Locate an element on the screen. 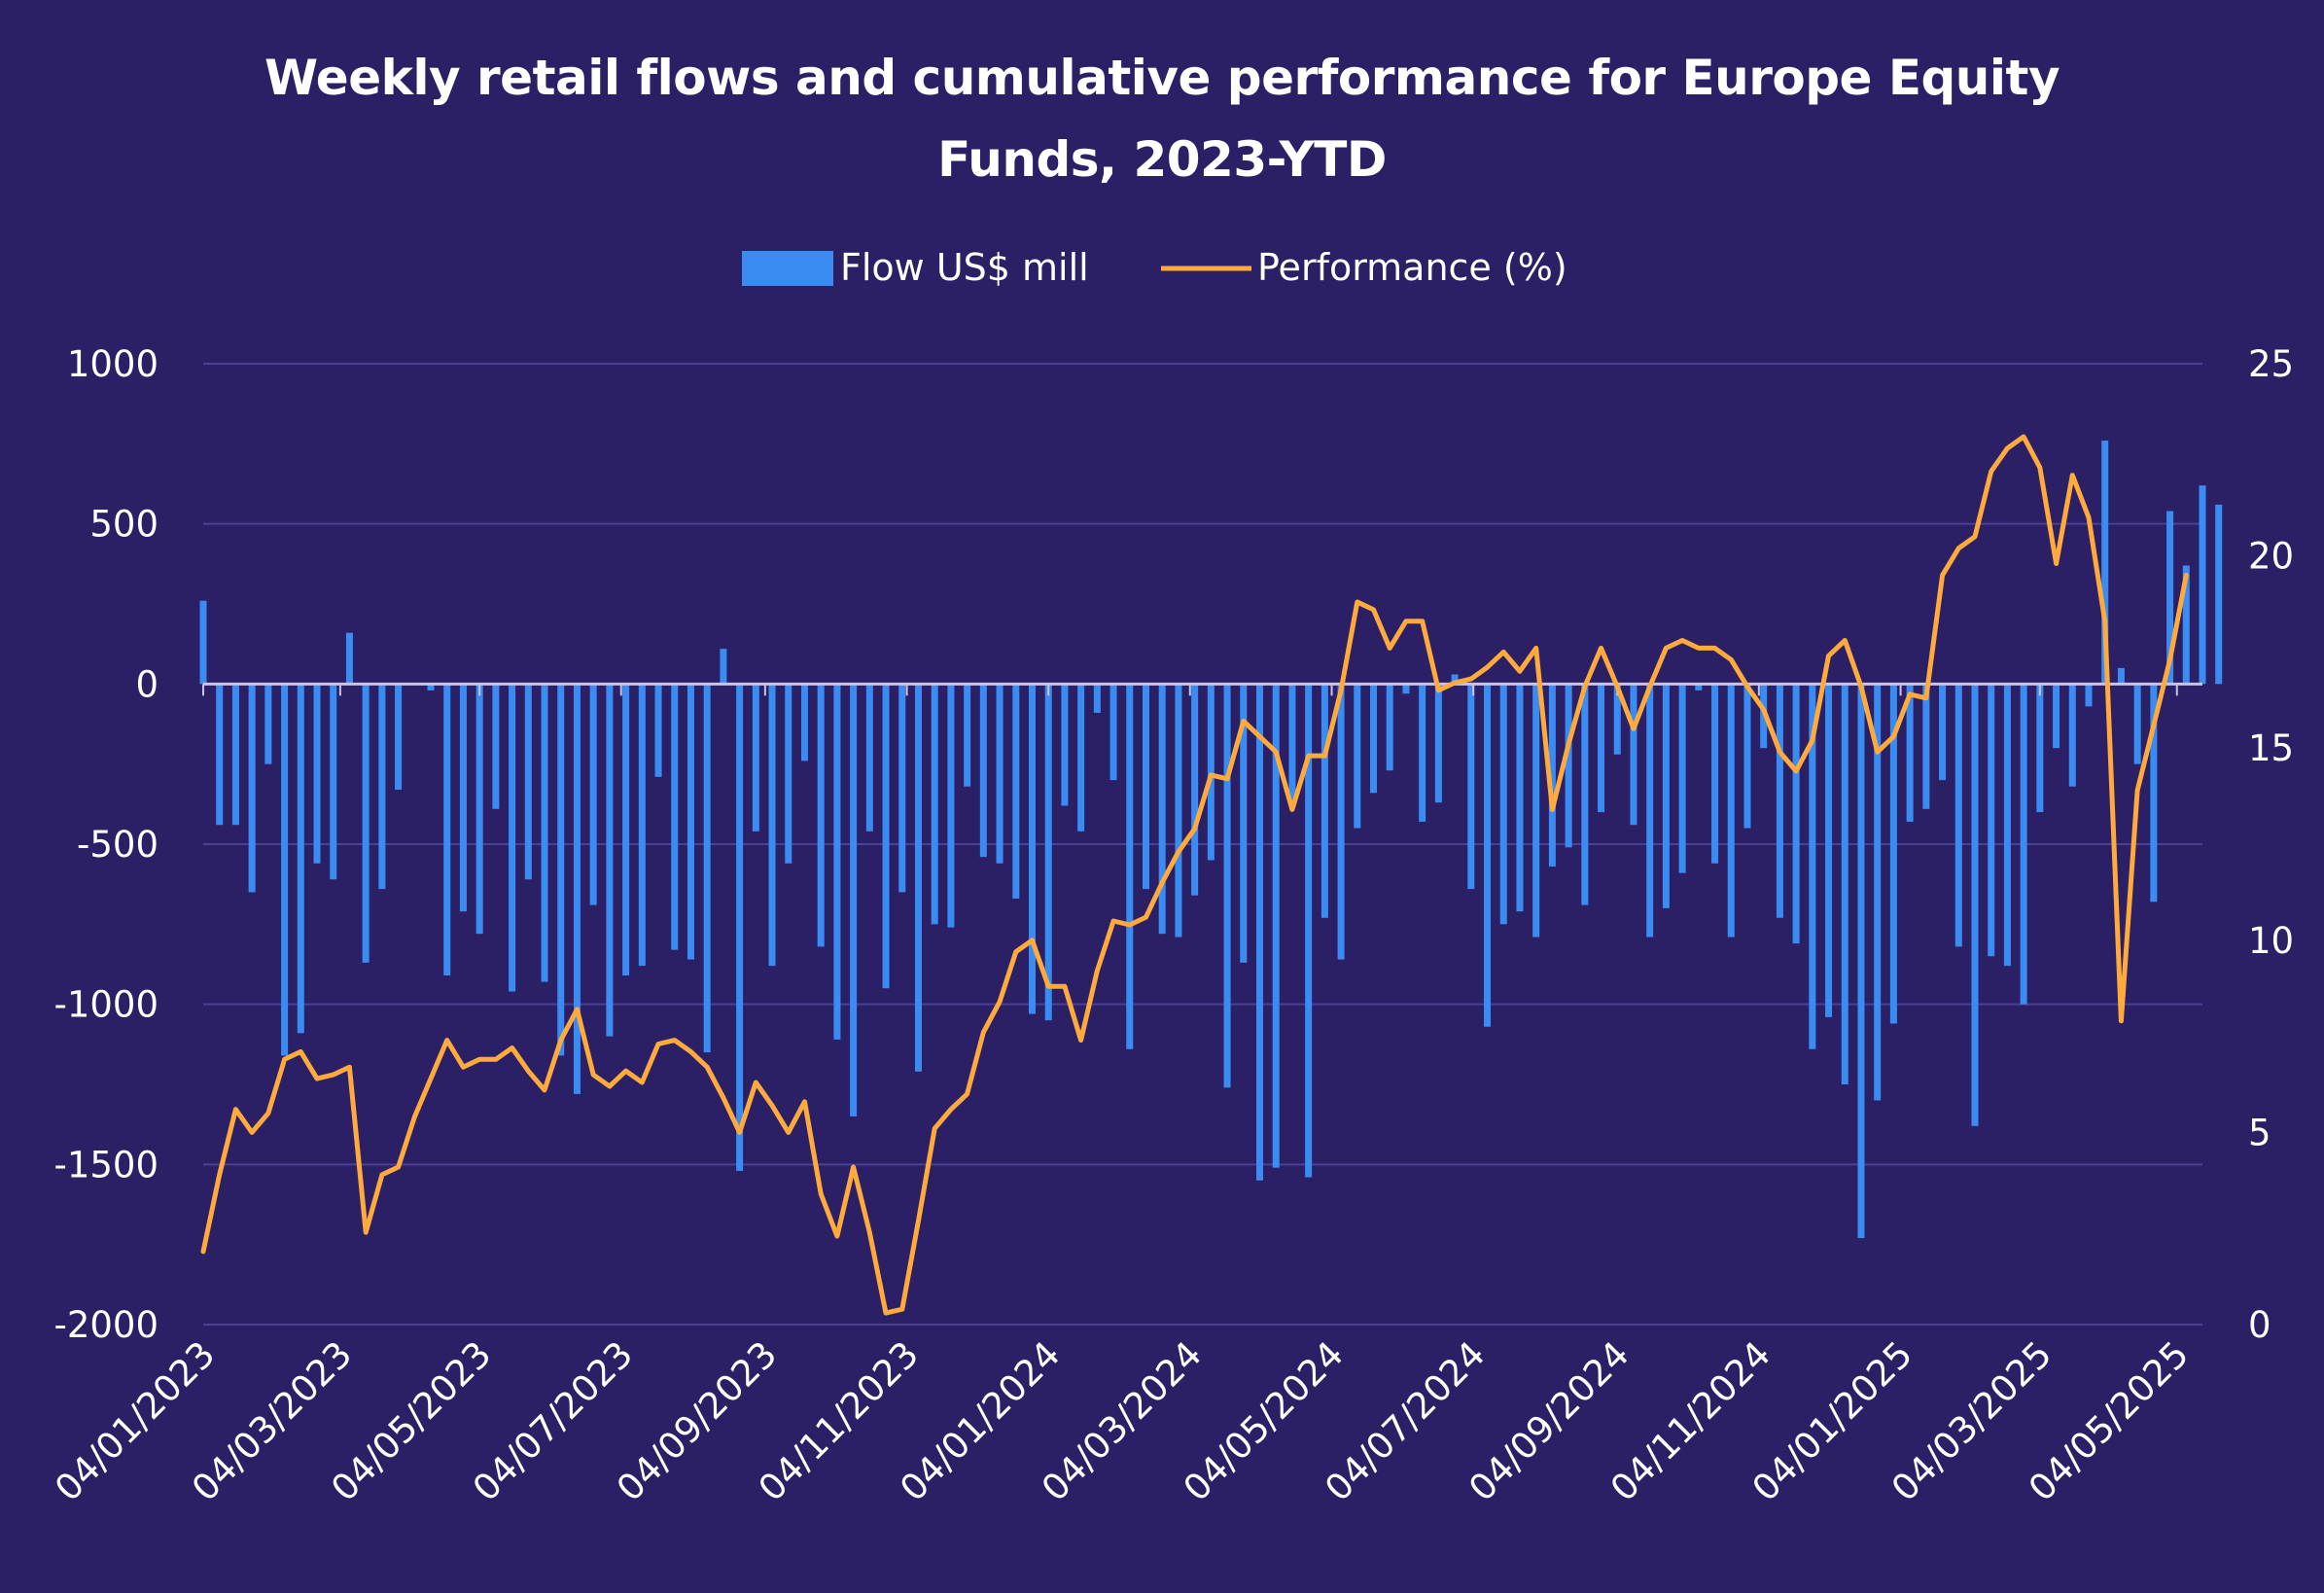 This screenshot has width=2324, height=1593. y-left-tick-label: 1000 is located at coordinates (113, 364).